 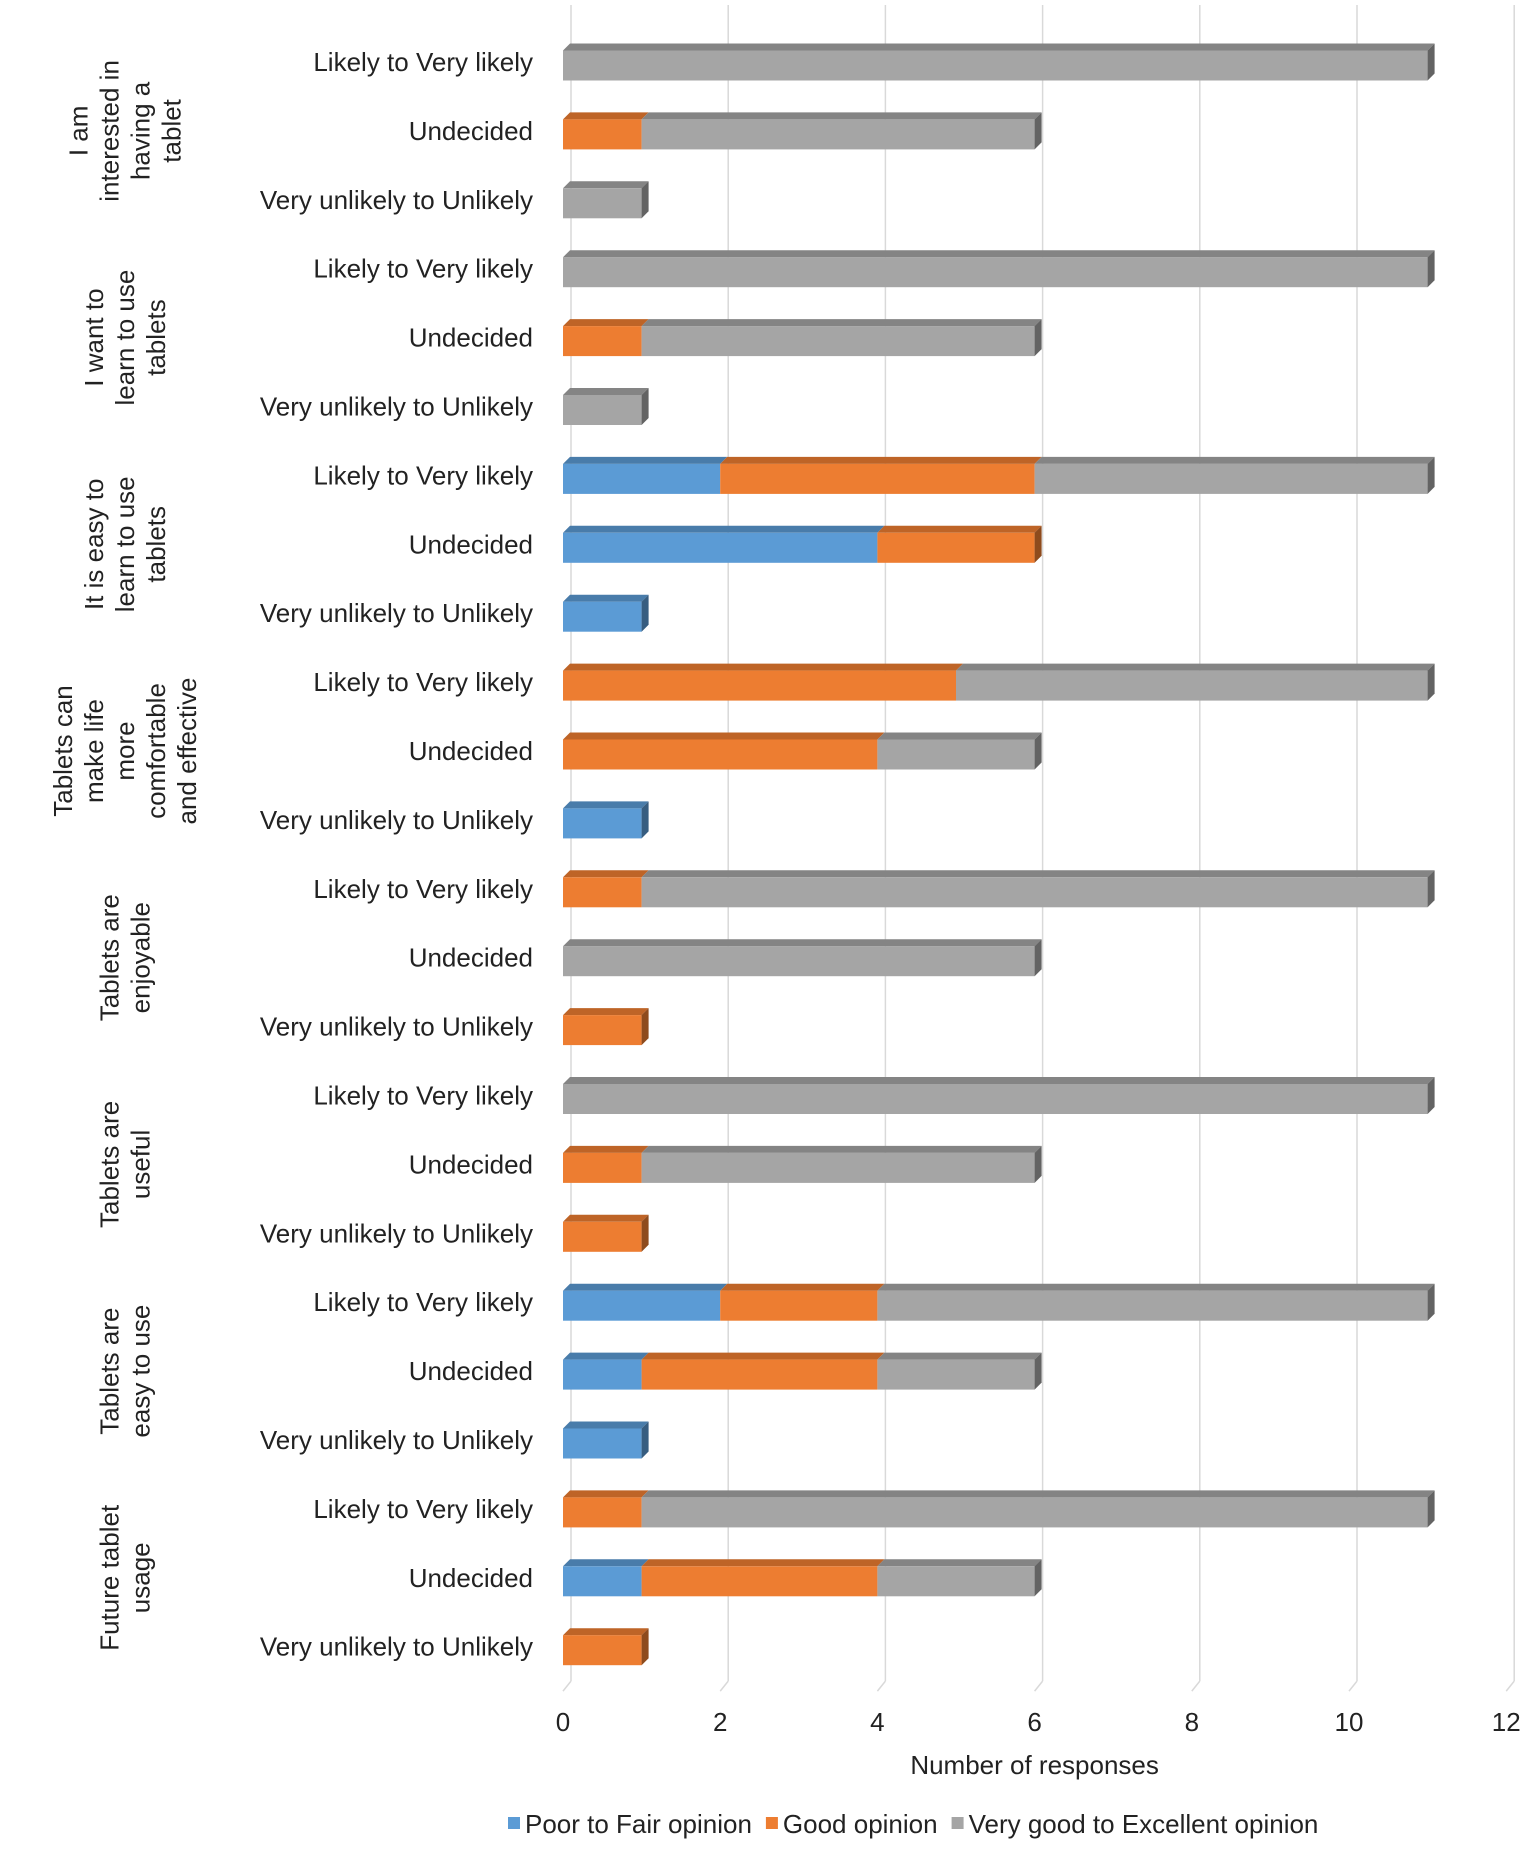 What do you see at coordinates (172, 130) in the screenshot?
I see `group-label-line: tablet` at bounding box center [172, 130].